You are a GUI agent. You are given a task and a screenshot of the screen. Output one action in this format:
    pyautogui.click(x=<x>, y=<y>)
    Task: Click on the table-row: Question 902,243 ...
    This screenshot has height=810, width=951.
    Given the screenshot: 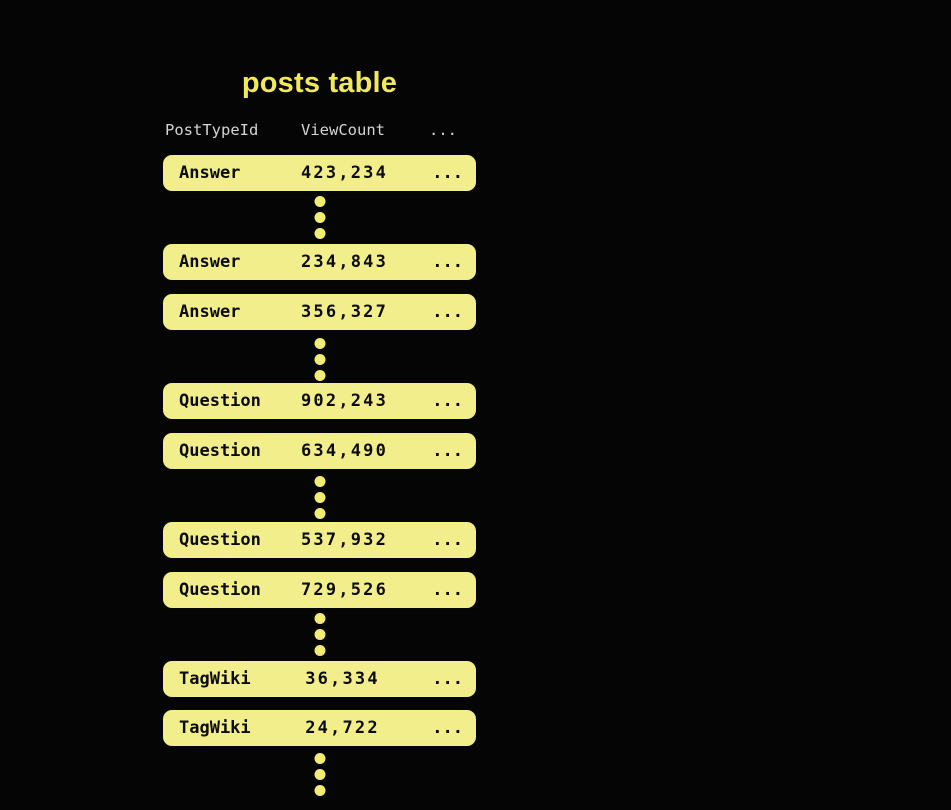 What is the action you would take?
    pyautogui.click(x=319, y=401)
    